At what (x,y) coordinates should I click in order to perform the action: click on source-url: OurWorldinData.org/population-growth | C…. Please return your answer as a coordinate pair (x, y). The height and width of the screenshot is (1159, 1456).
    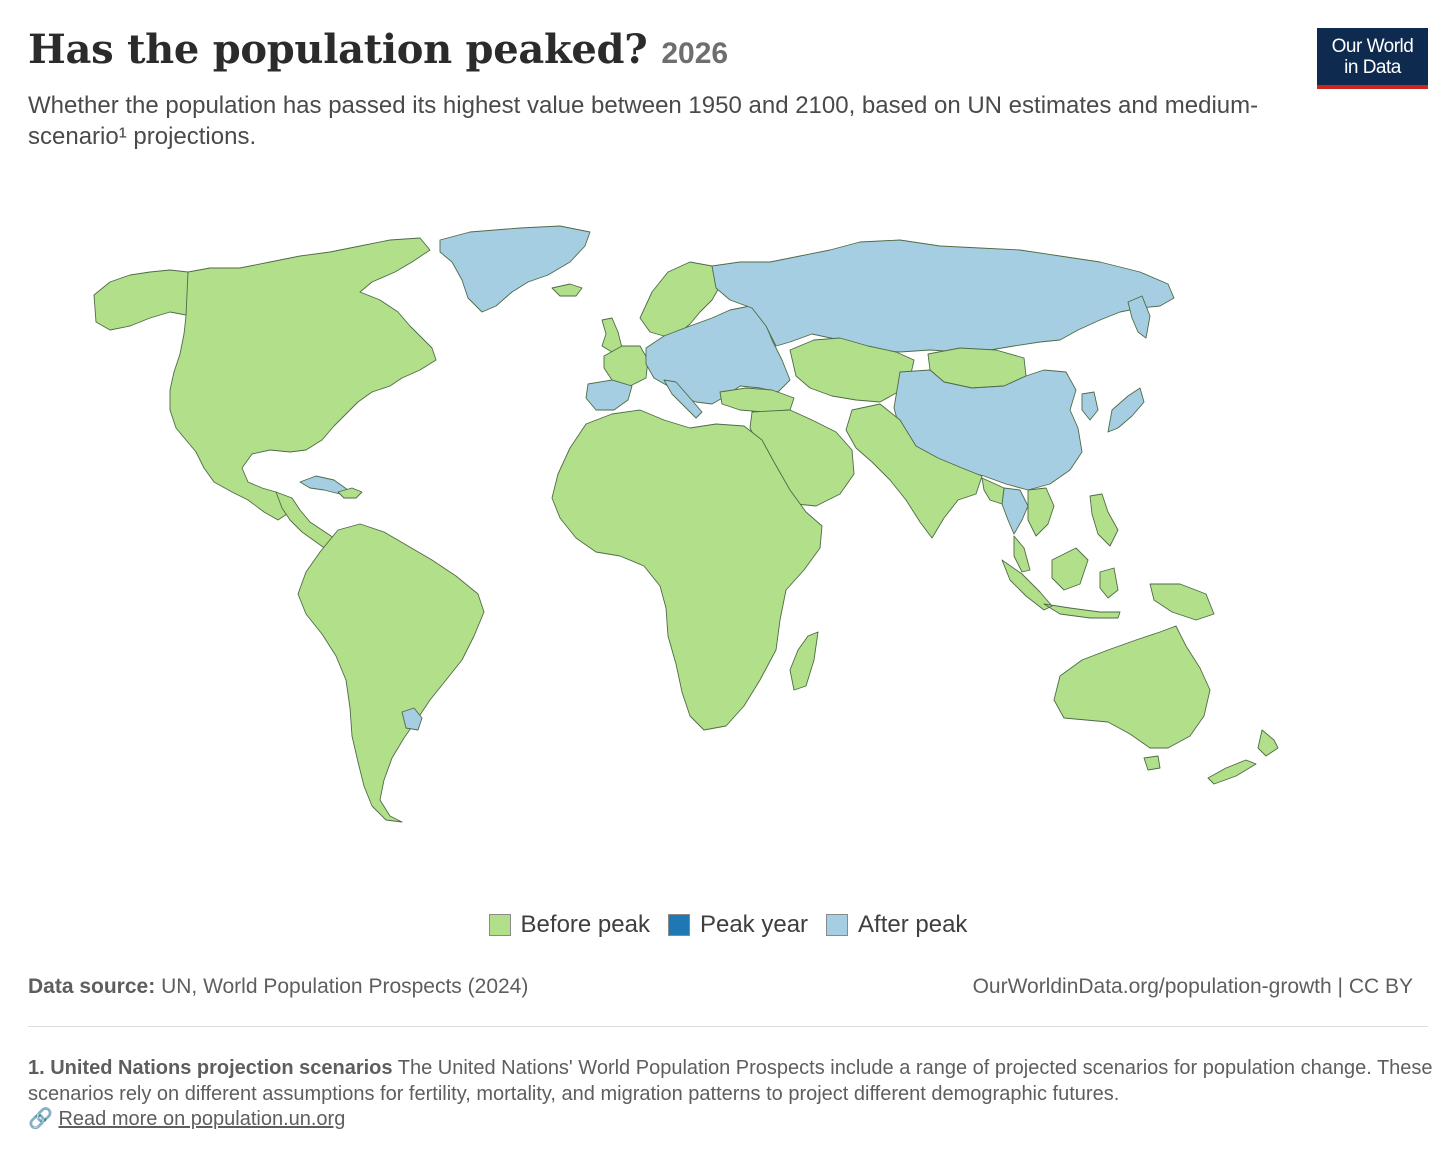
    Looking at the image, I should click on (1192, 986).